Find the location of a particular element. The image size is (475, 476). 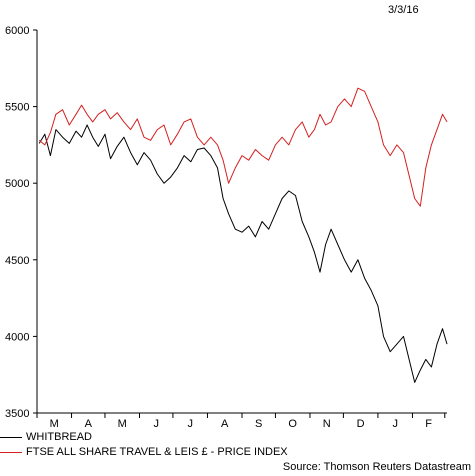

y-tick-label: 5000 is located at coordinates (17, 184).